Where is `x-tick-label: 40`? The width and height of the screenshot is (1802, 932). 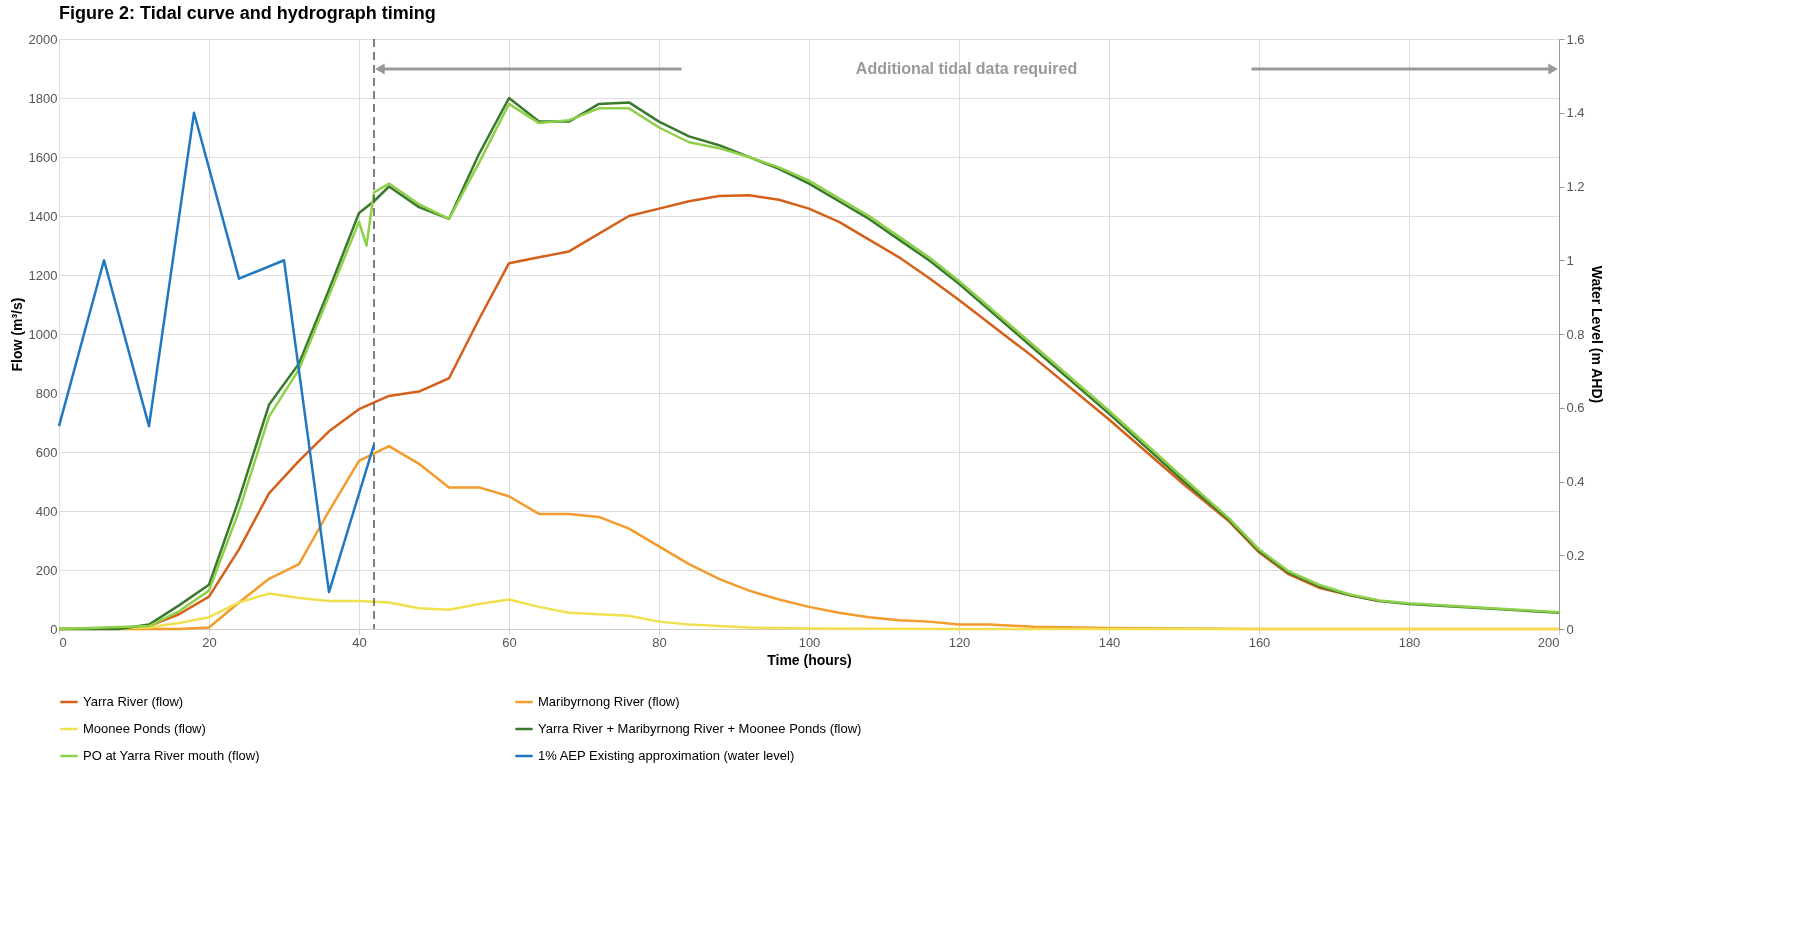 x-tick-label: 40 is located at coordinates (359, 642).